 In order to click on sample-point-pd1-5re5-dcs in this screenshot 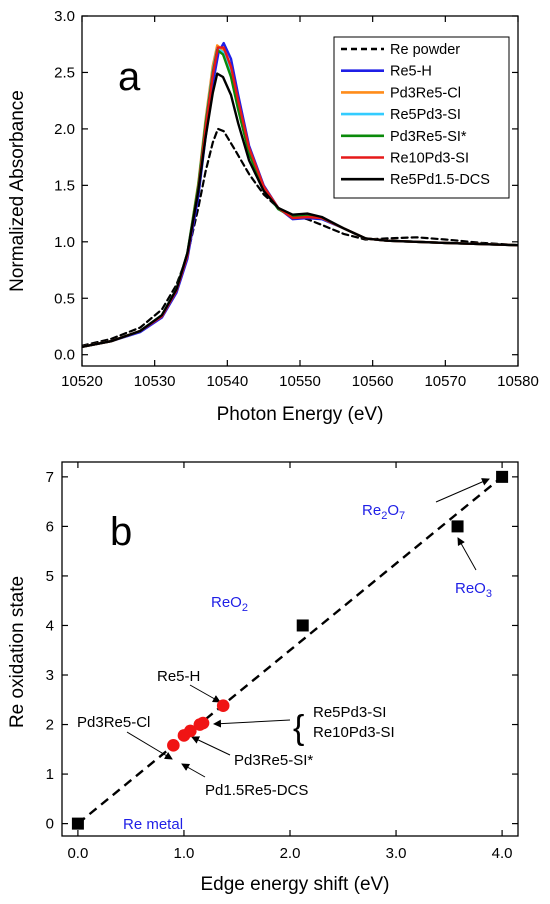, I will do `click(173, 745)`.